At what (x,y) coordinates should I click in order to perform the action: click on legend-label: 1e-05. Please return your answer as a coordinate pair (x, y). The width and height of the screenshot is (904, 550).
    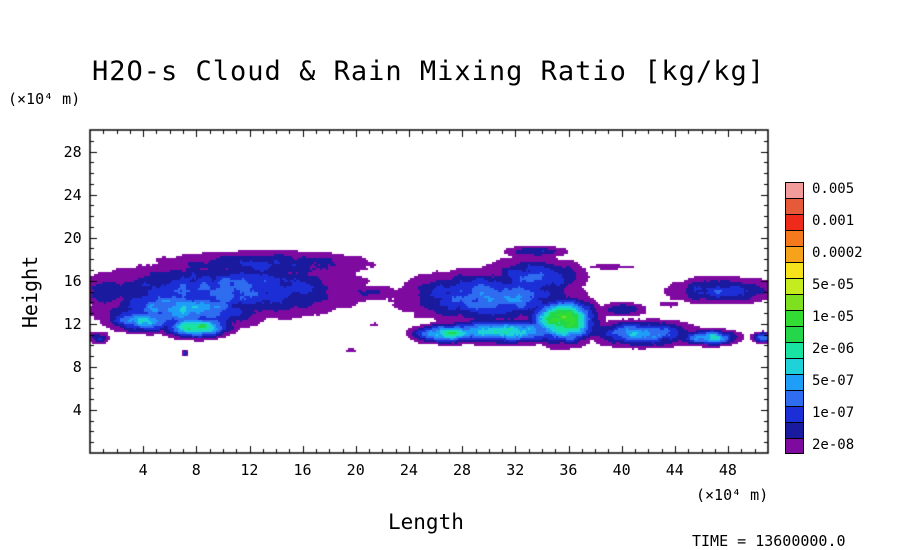
    Looking at the image, I should click on (833, 317).